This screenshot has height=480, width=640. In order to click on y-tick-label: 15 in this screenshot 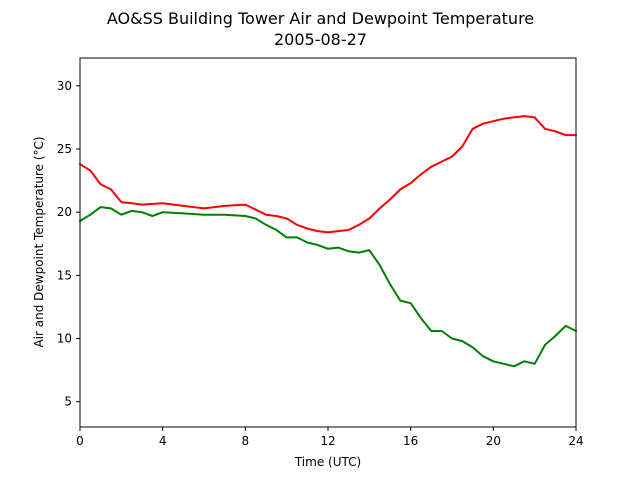, I will do `click(64, 275)`.